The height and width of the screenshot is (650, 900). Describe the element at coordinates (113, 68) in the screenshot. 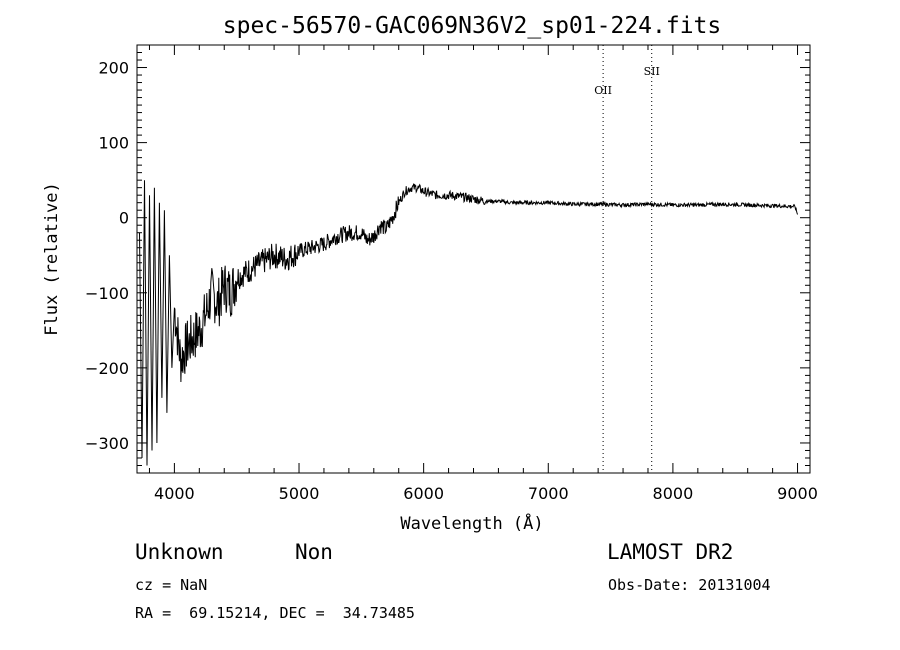

I see `y-tick-label-200: 200` at that location.